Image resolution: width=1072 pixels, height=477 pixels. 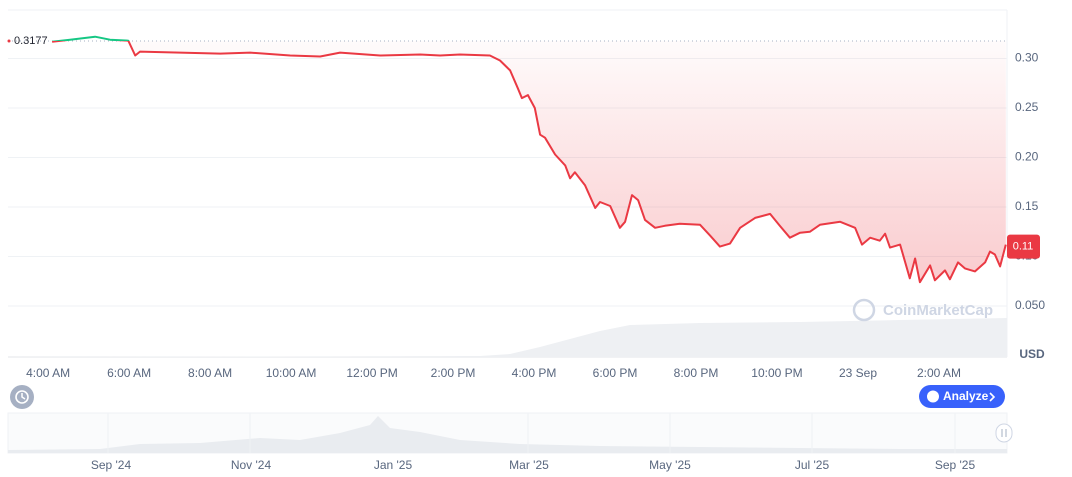 I want to click on y-tick-label: 0.050, so click(x=1030, y=305).